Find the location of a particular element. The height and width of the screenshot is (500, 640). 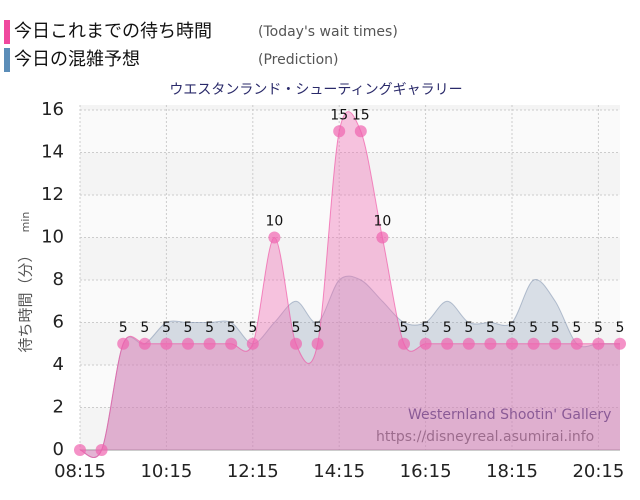

y-tick-label: 10 is located at coordinates (52, 237).